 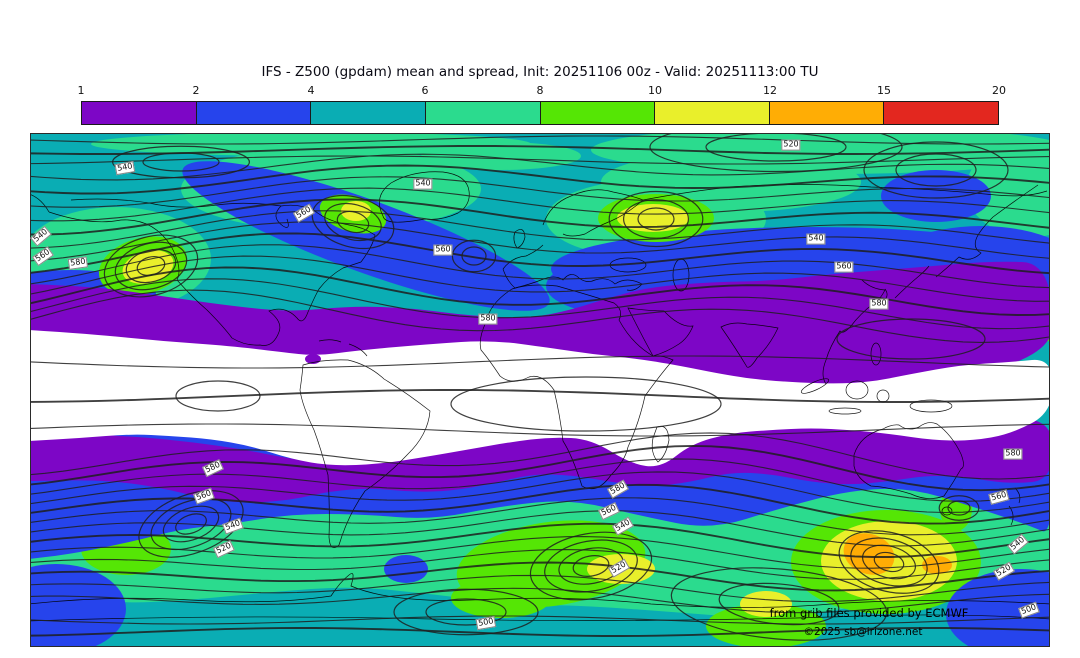 I want to click on colorbar-tick: 4, so click(x=311, y=90).